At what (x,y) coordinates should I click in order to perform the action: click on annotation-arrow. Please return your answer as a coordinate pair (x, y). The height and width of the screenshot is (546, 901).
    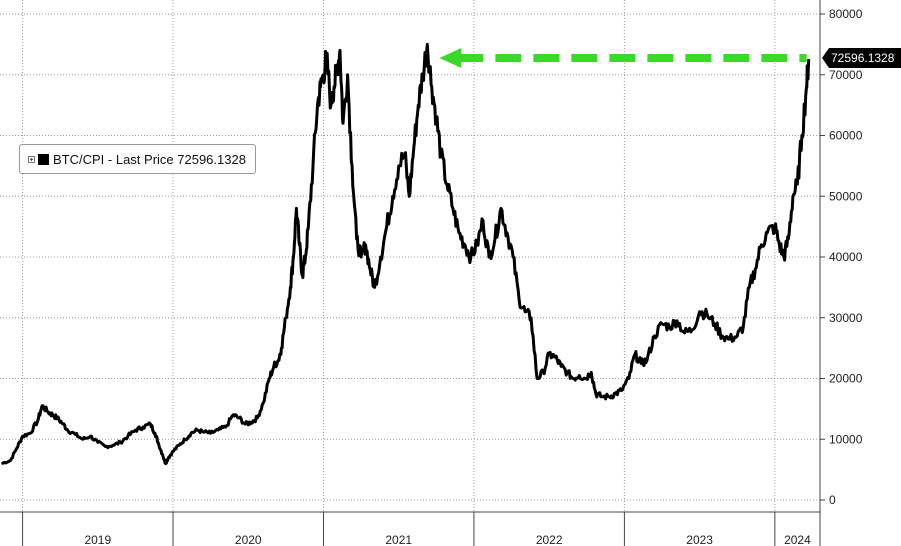
    Looking at the image, I should click on (623, 57).